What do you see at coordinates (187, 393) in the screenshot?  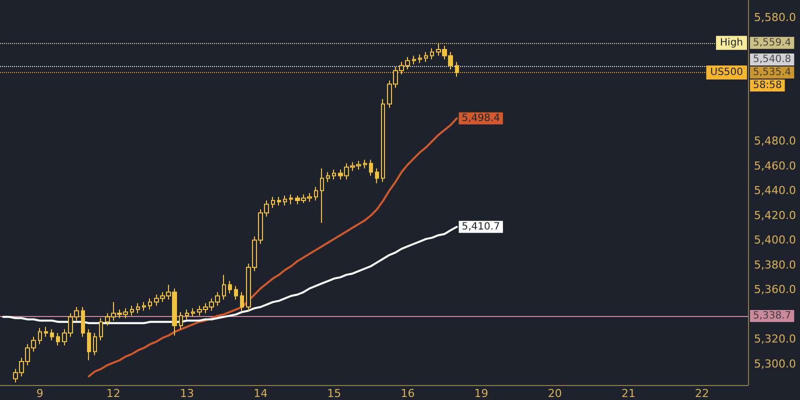 I see `x-tick-label: 13` at bounding box center [187, 393].